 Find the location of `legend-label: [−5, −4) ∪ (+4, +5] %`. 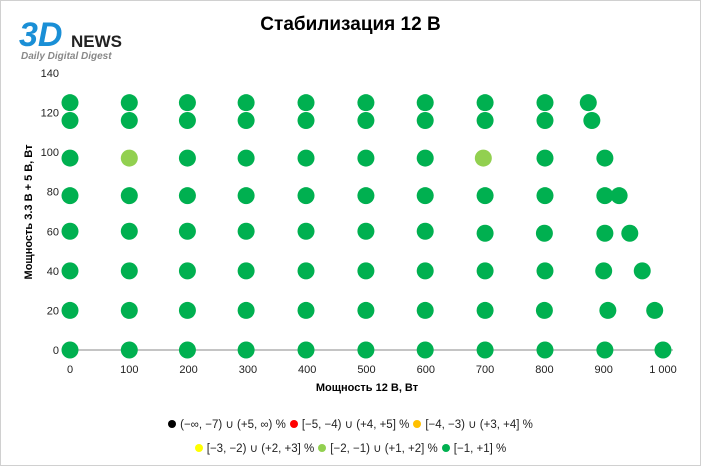

legend-label: [−5, −4) ∪ (+4, +5] % is located at coordinates (355, 425).